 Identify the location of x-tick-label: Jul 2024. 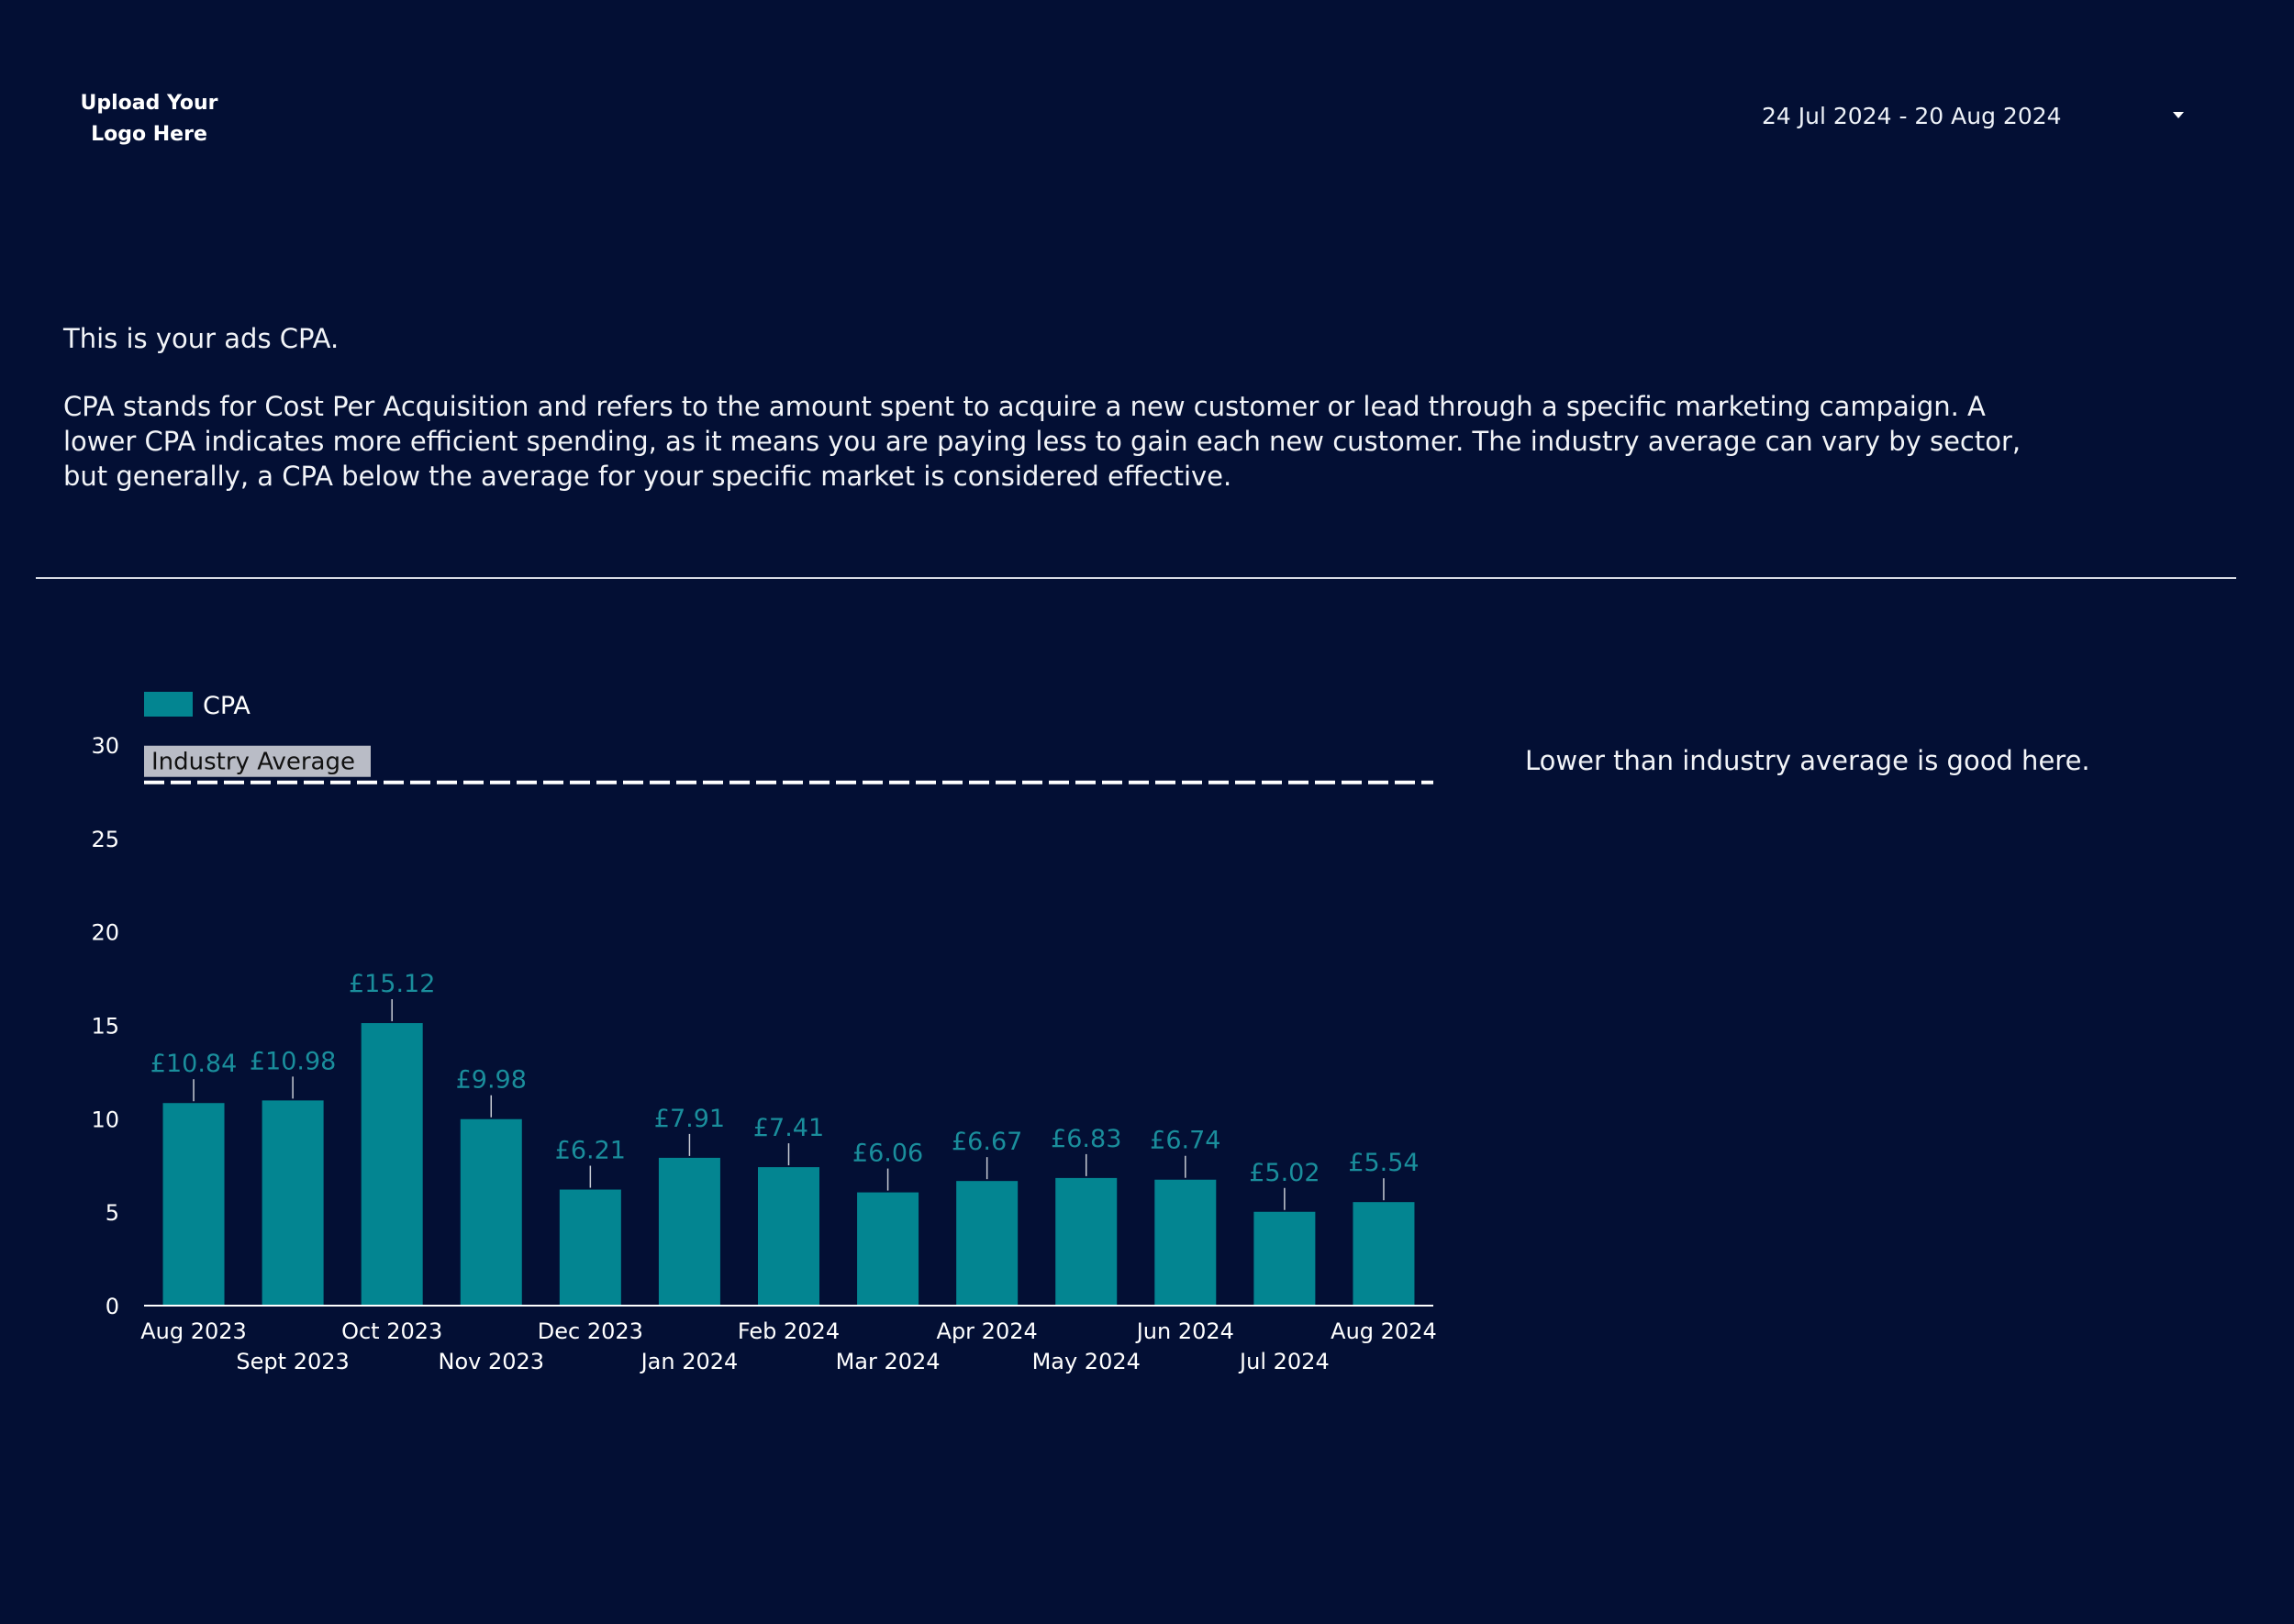
(1284, 1361).